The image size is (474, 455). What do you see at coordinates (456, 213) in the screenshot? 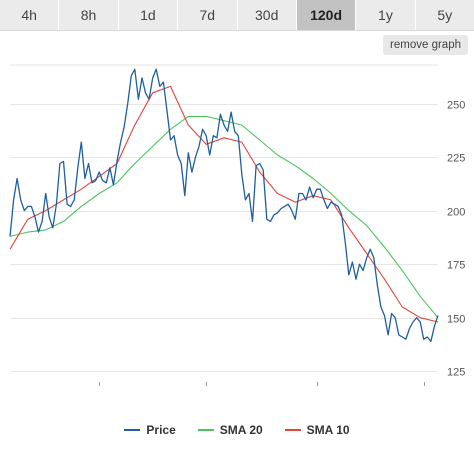
I see `y-tick-label: 200` at bounding box center [456, 213].